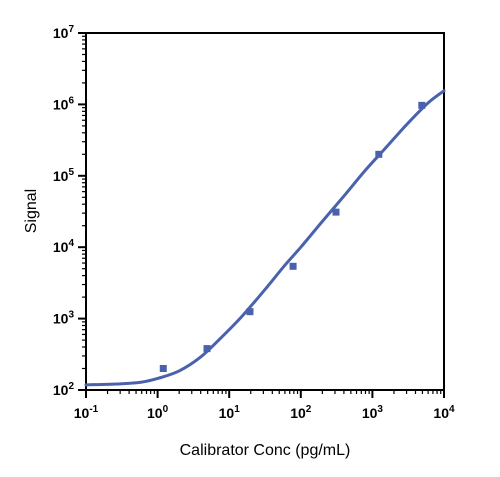 The height and width of the screenshot is (477, 500). I want to click on y-tick-label: 10³, so click(64, 318).